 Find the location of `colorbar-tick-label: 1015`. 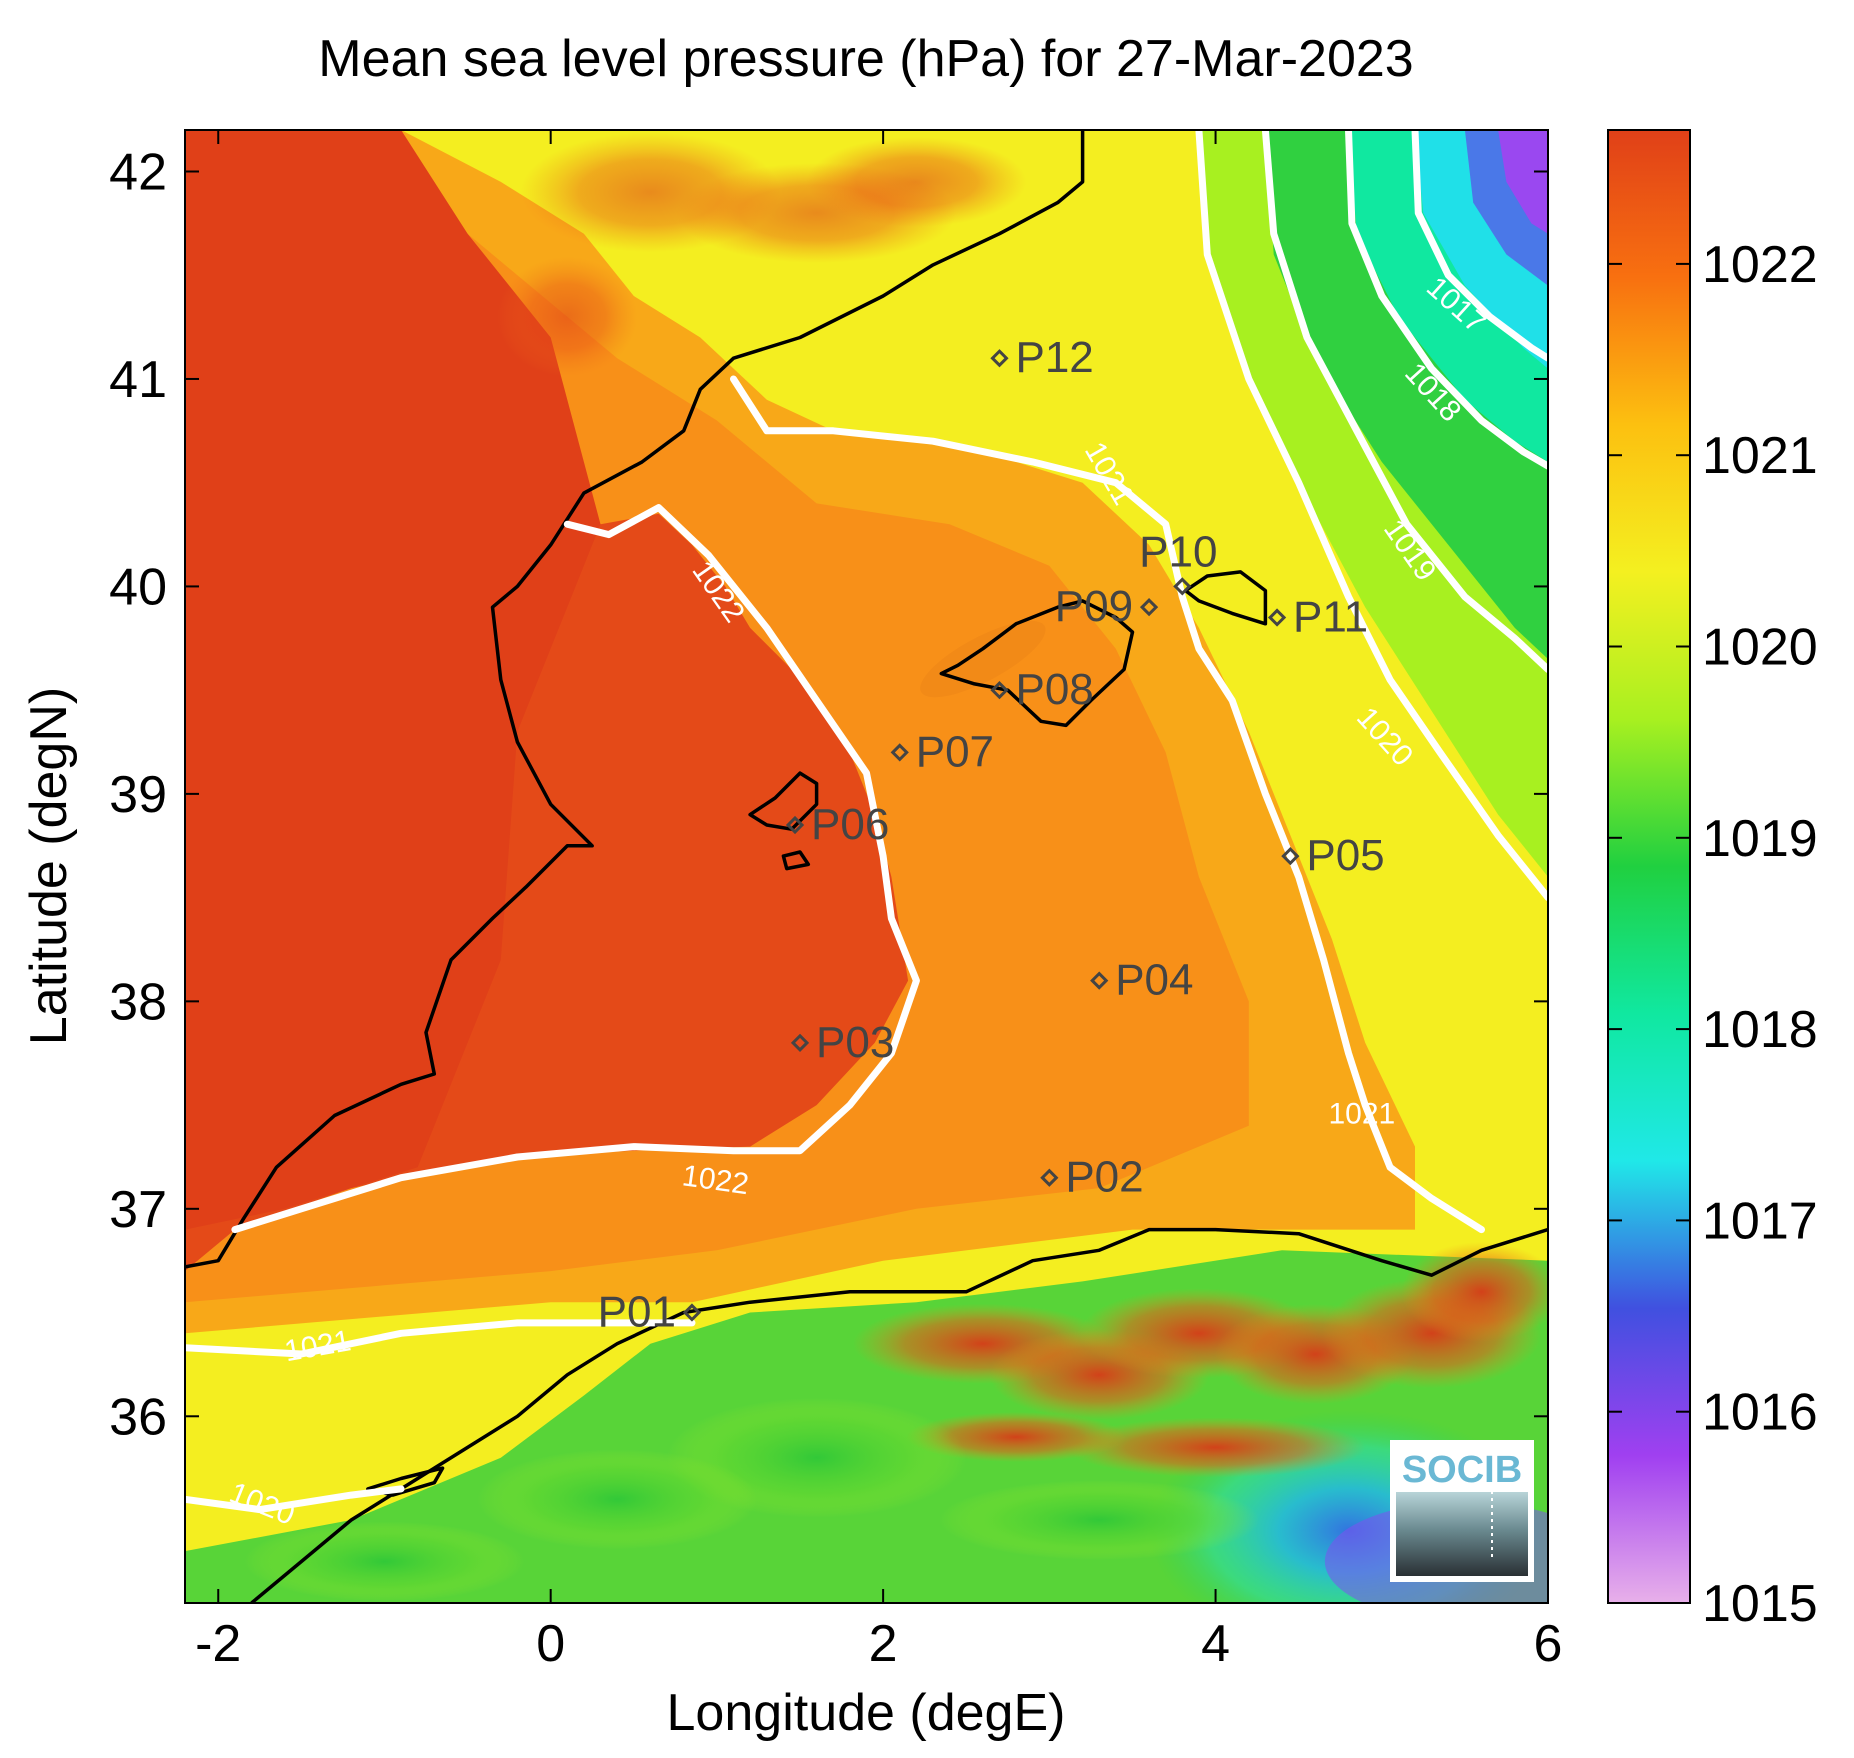

colorbar-tick-label: 1015 is located at coordinates (1760, 1604).